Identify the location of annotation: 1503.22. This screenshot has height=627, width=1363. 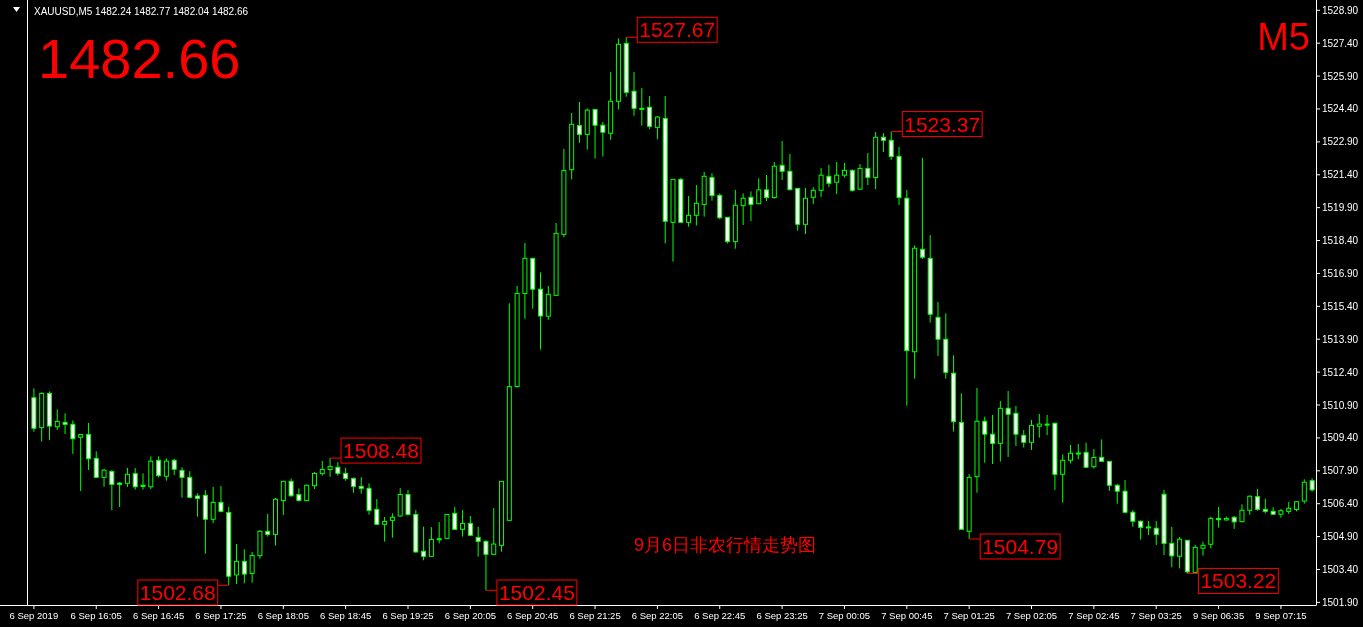
(1238, 581).